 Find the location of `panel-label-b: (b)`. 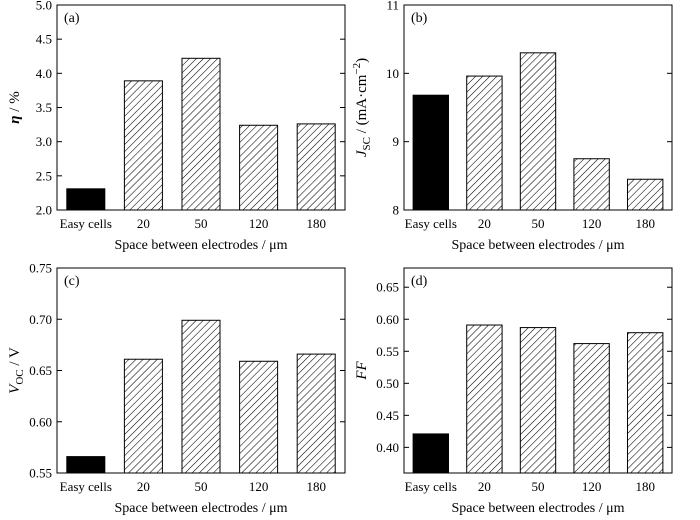

panel-label-b: (b) is located at coordinates (419, 18).